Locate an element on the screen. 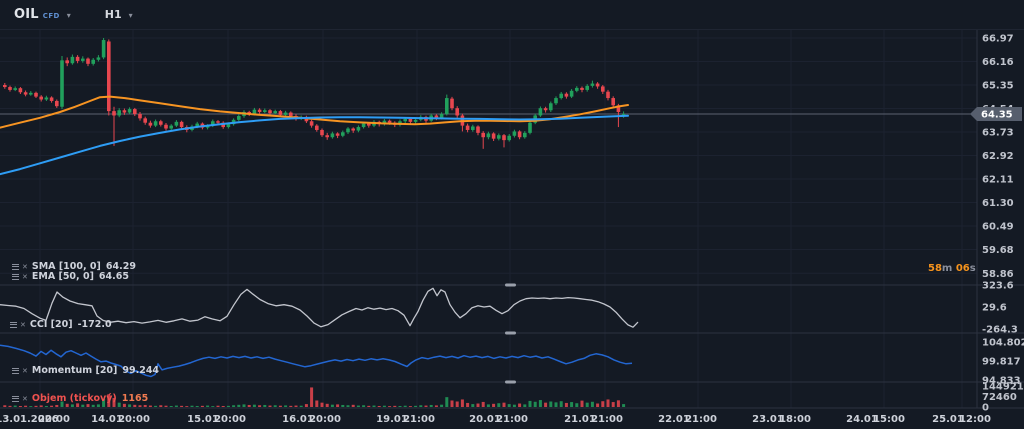  indicator-legend-ema: ✕ EMA [50, 0] 64.65 is located at coordinates (70, 276).